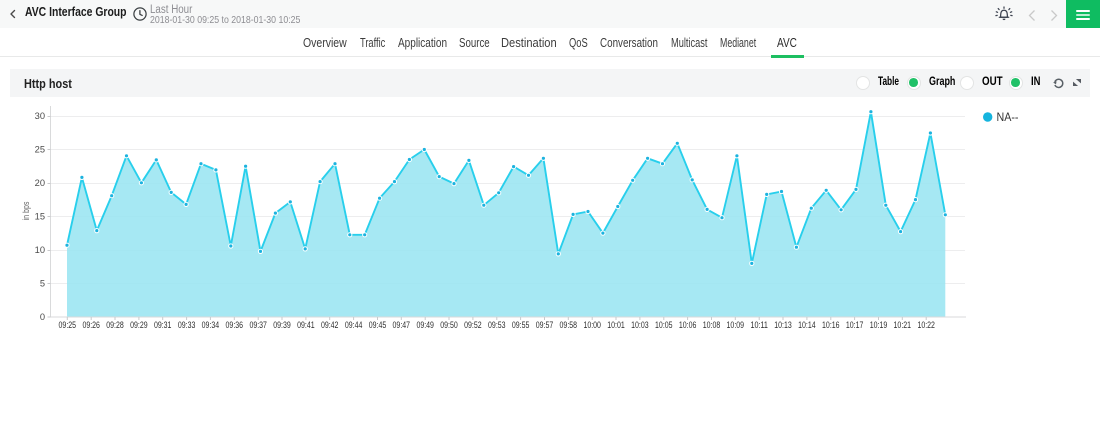 The image size is (1100, 433). Describe the element at coordinates (879, 325) in the screenshot. I see `svg-text: 10:19` at that location.